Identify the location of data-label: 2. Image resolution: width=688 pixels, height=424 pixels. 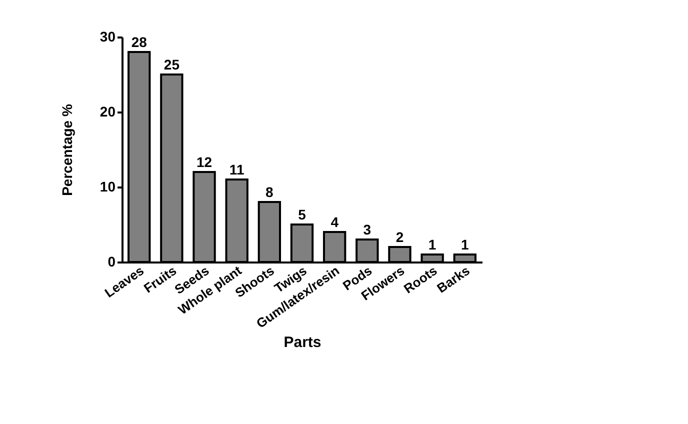
(400, 237).